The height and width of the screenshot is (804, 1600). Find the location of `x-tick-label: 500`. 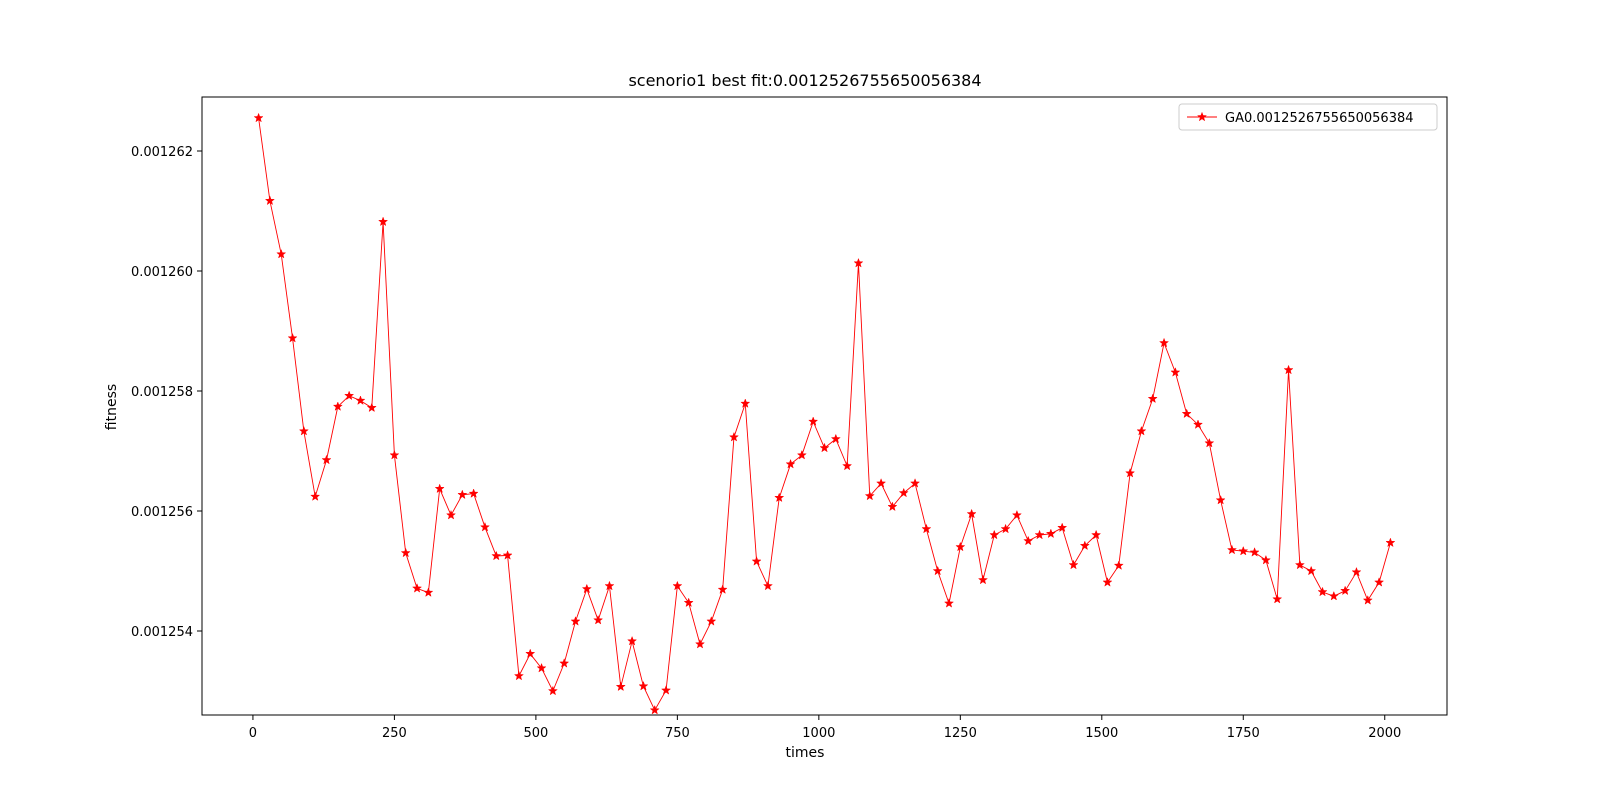

x-tick-label: 500 is located at coordinates (535, 733).